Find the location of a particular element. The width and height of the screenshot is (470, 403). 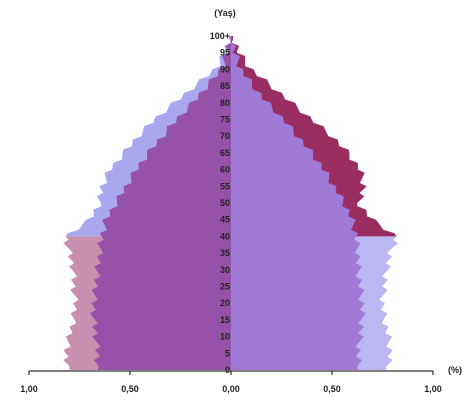

age-tick-label: 25 is located at coordinates (225, 287).